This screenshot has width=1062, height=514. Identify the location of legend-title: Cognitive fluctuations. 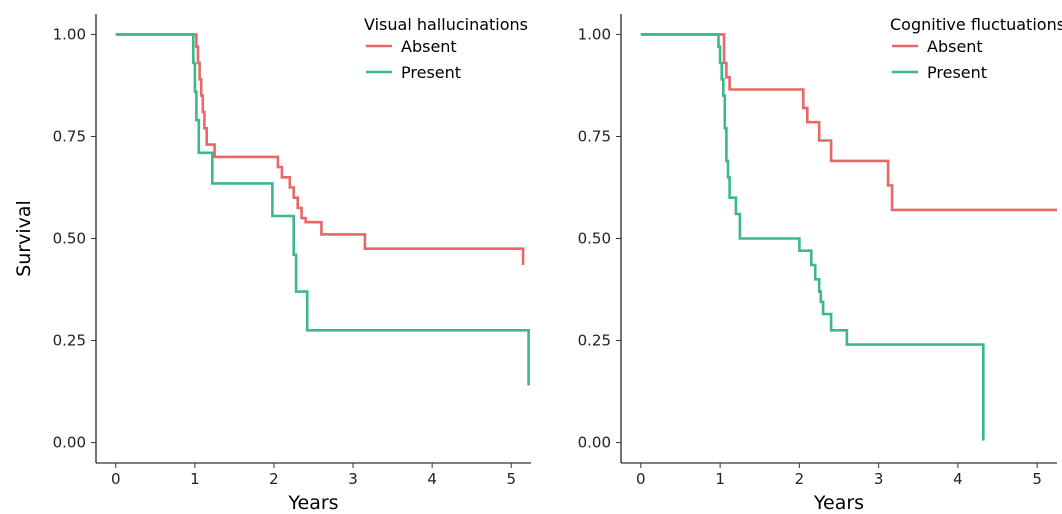
(976, 24).